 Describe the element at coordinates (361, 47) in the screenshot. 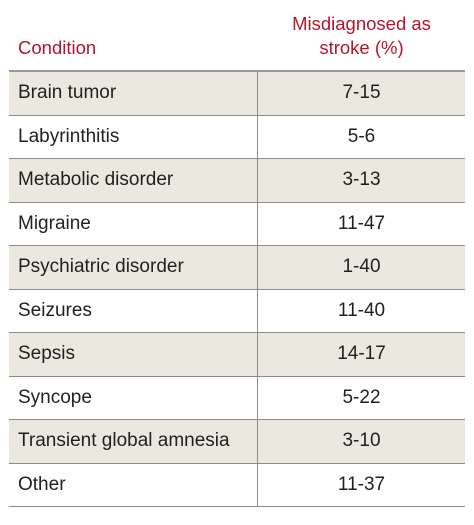

I see `header-percent-line2: stroke (%)` at that location.